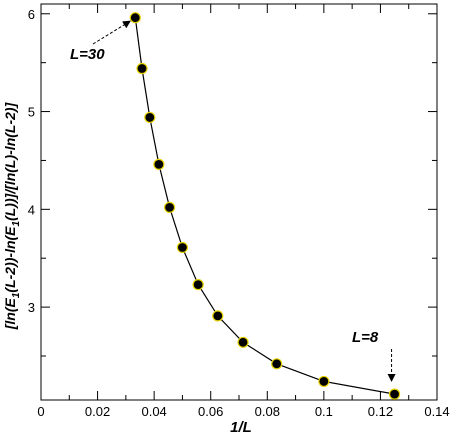 This screenshot has width=450, height=440. What do you see at coordinates (111, 32) in the screenshot?
I see `annotation-arrow-l30` at bounding box center [111, 32].